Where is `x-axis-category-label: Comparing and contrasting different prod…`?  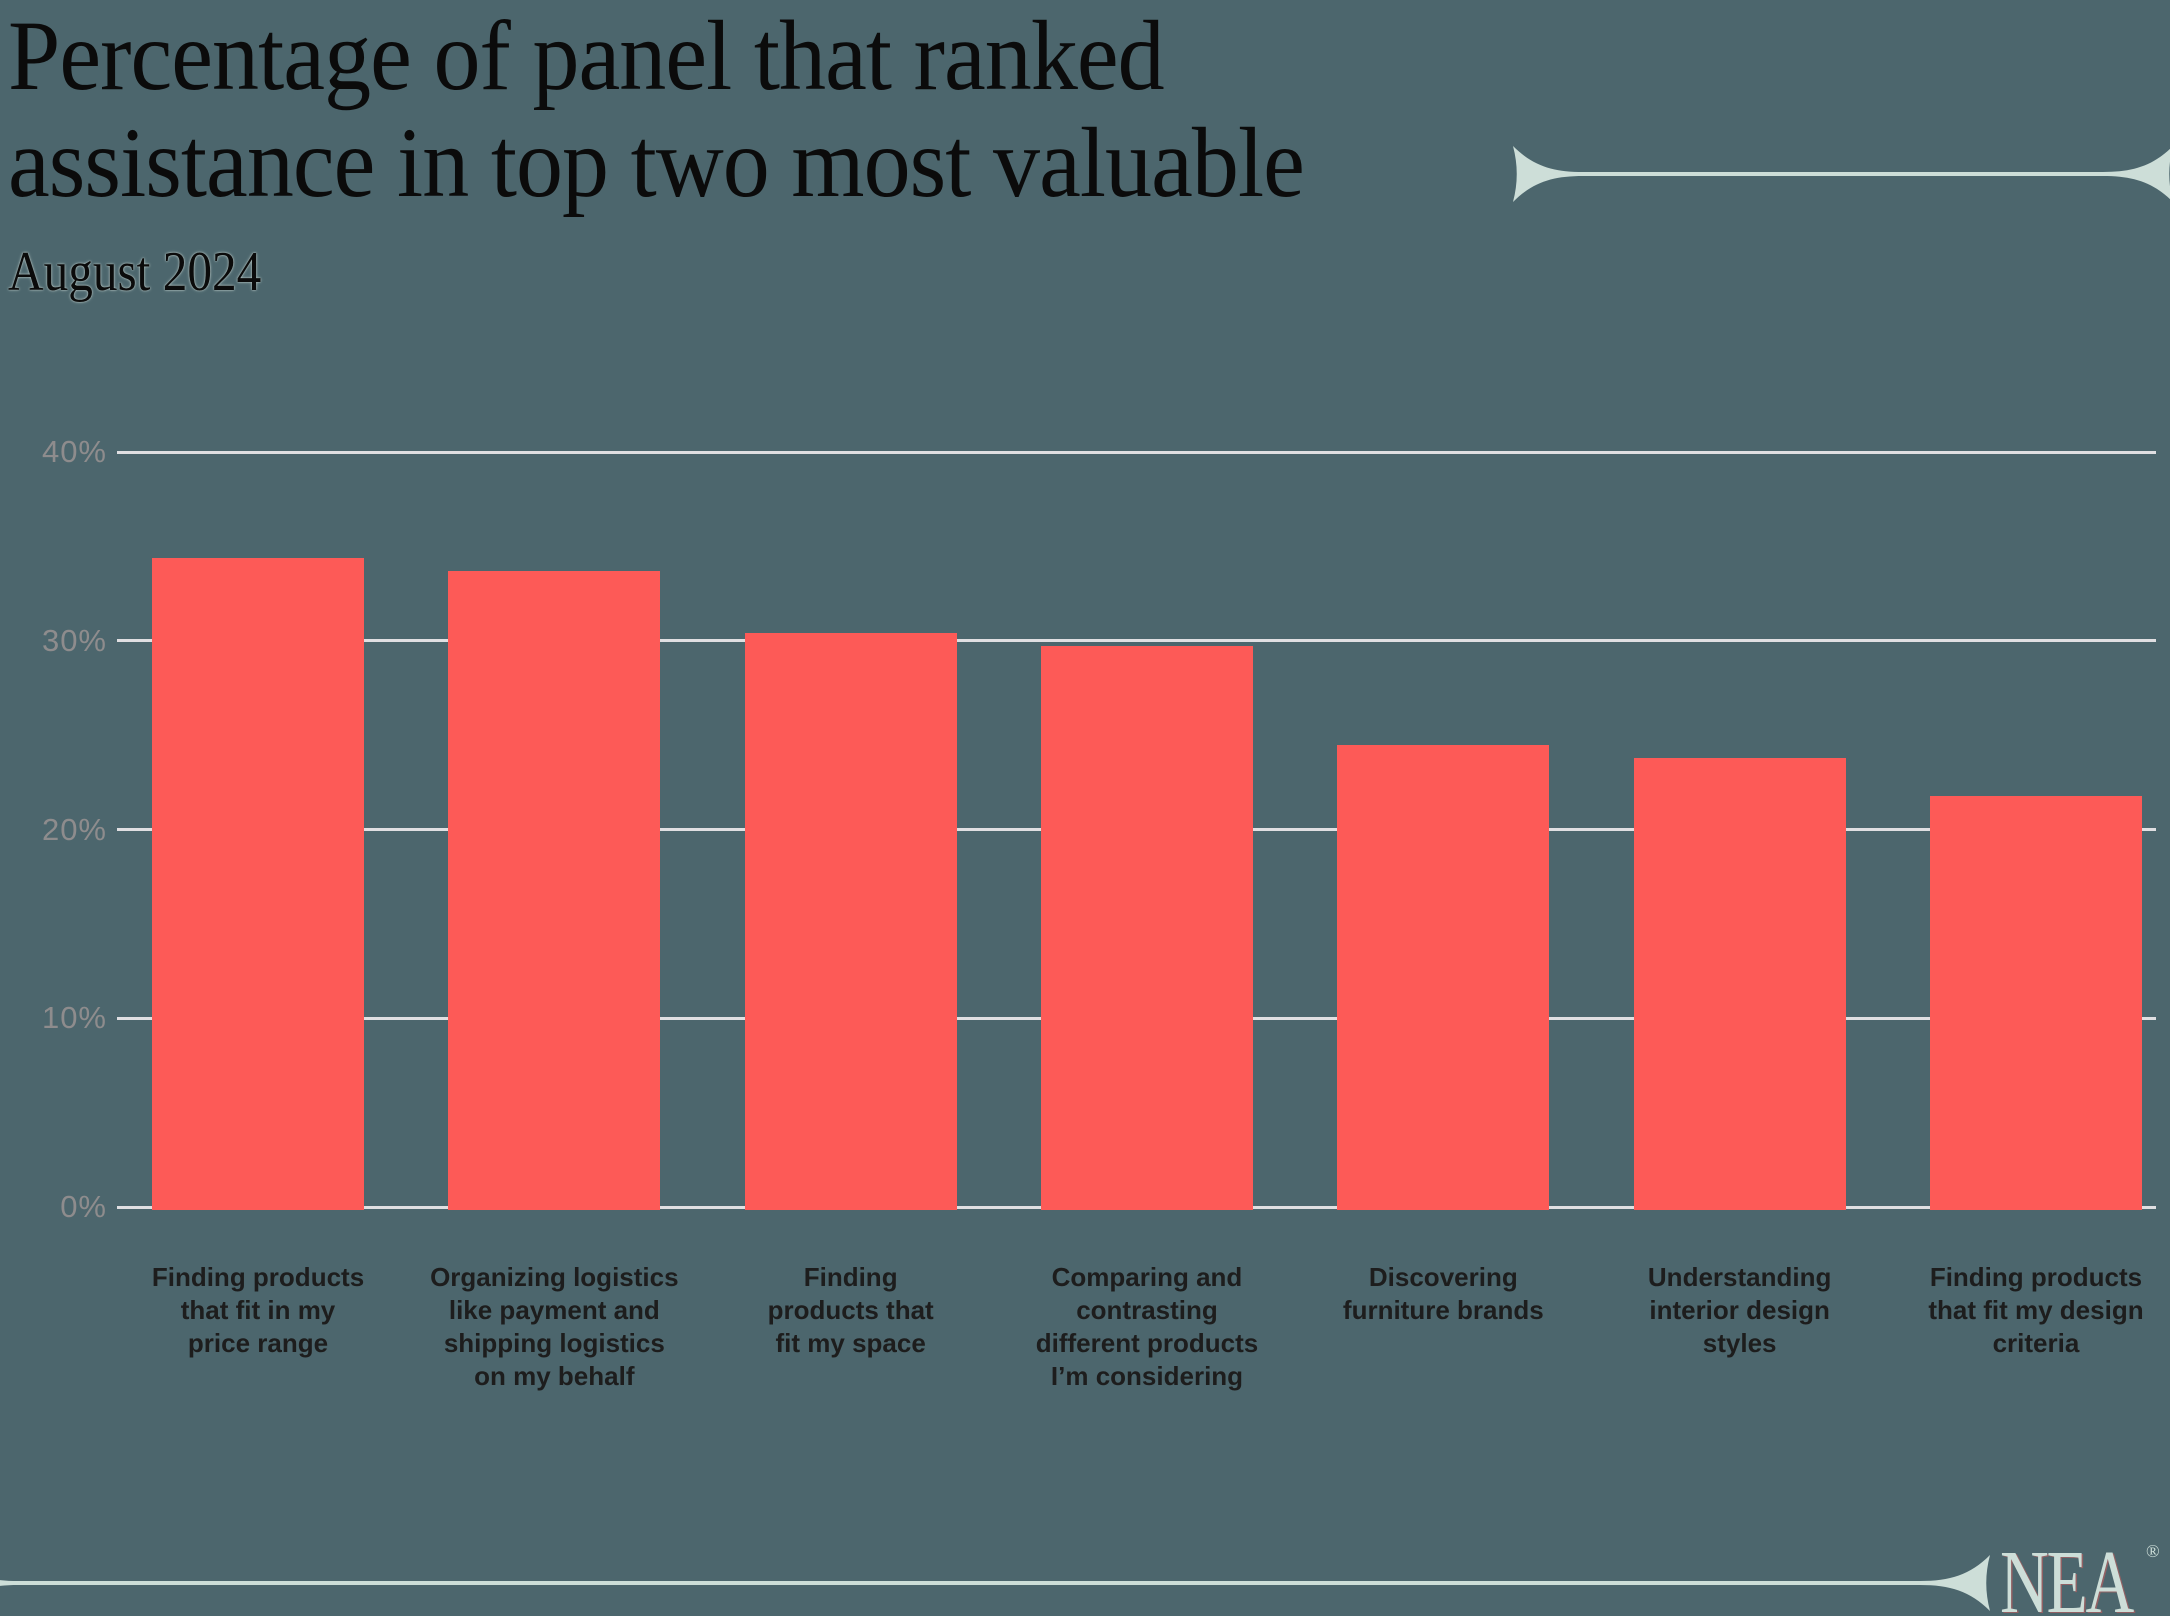
x-axis-category-label: Comparing and contrasting different prod… is located at coordinates (1147, 1326).